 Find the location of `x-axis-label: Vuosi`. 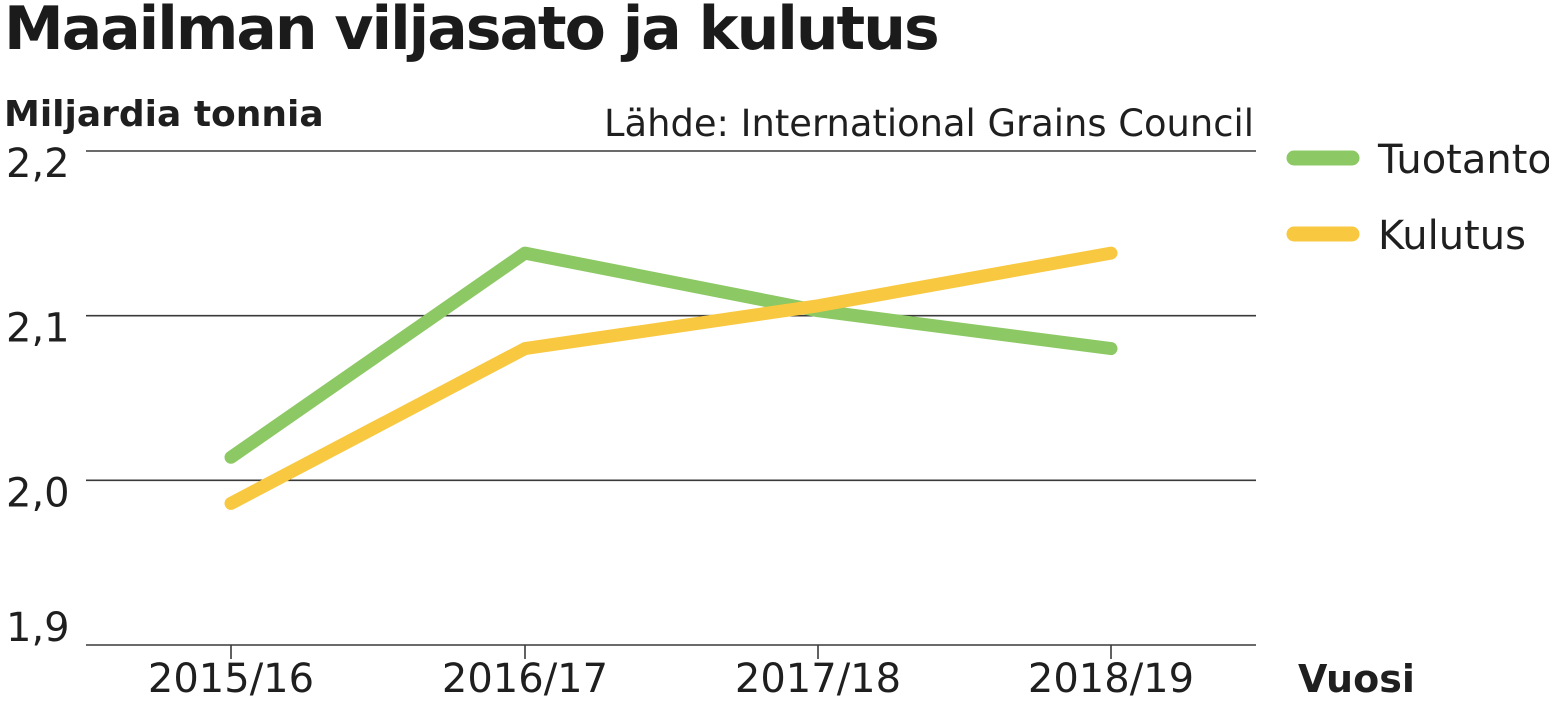

x-axis-label: Vuosi is located at coordinates (1356, 679).